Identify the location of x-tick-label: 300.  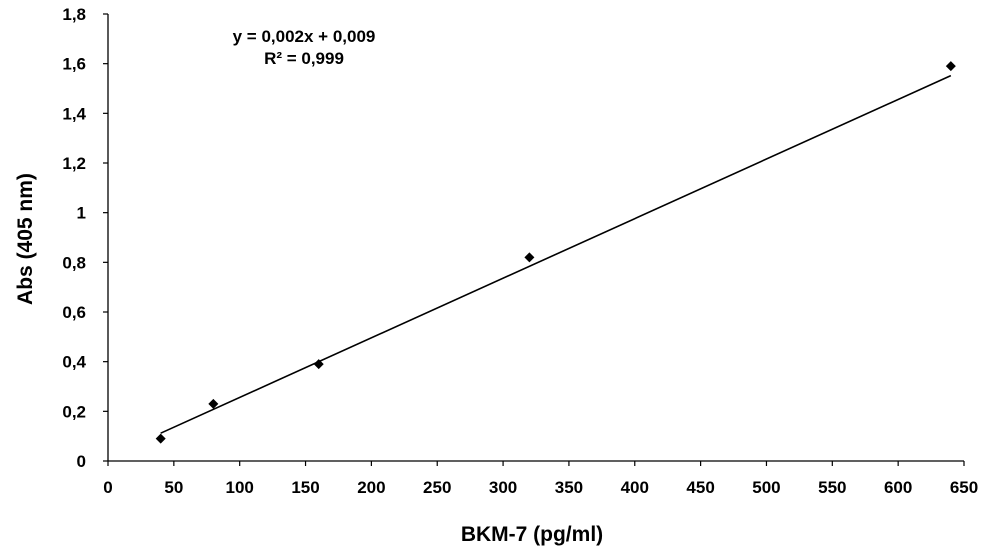
(503, 487).